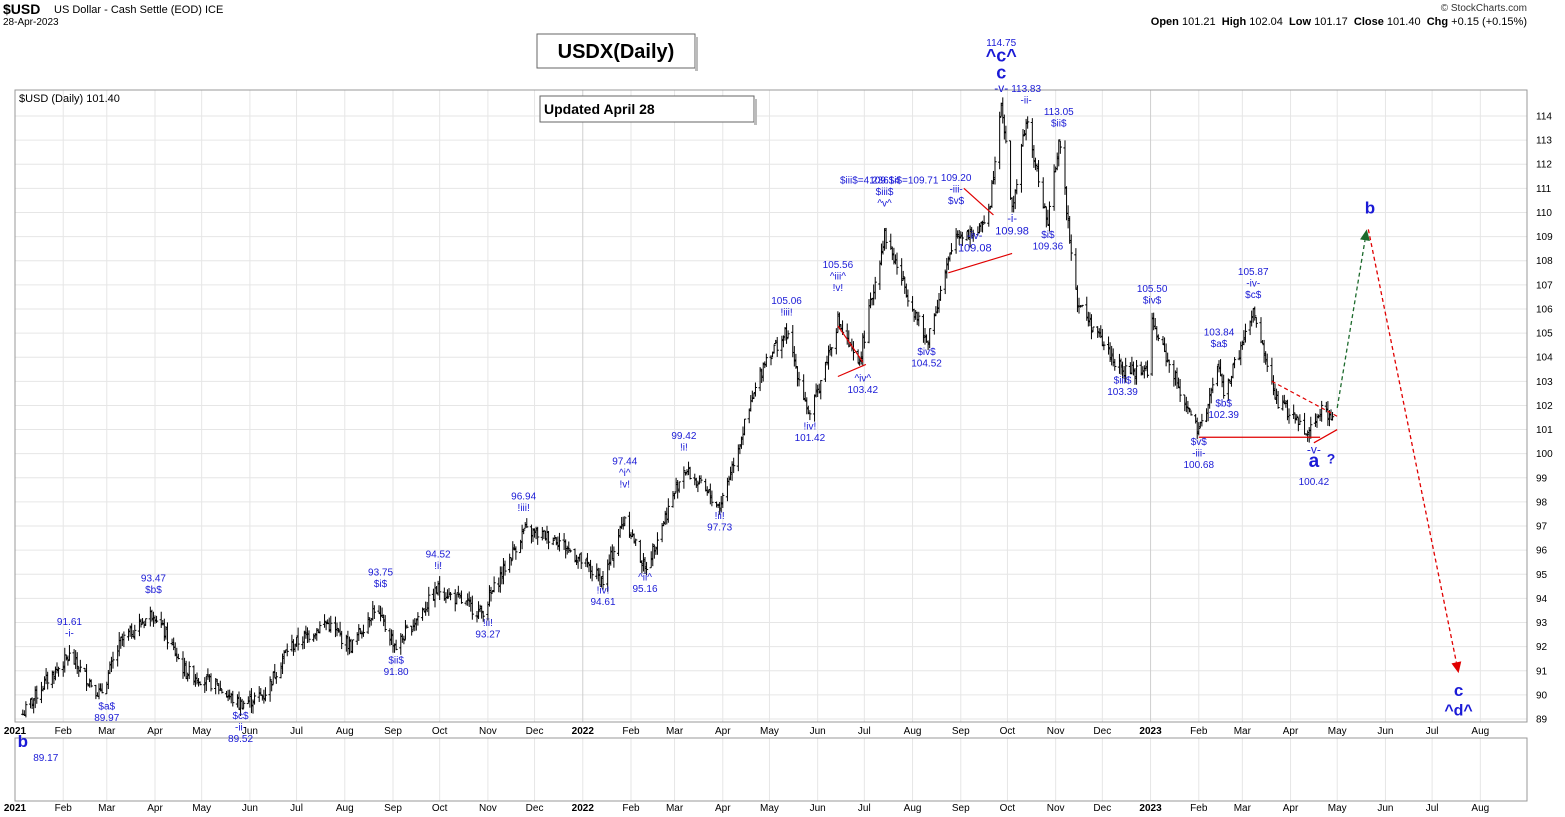 The image size is (1565, 817). Describe the element at coordinates (1544, 117) in the screenshot. I see `y-tick-label: 114` at that location.